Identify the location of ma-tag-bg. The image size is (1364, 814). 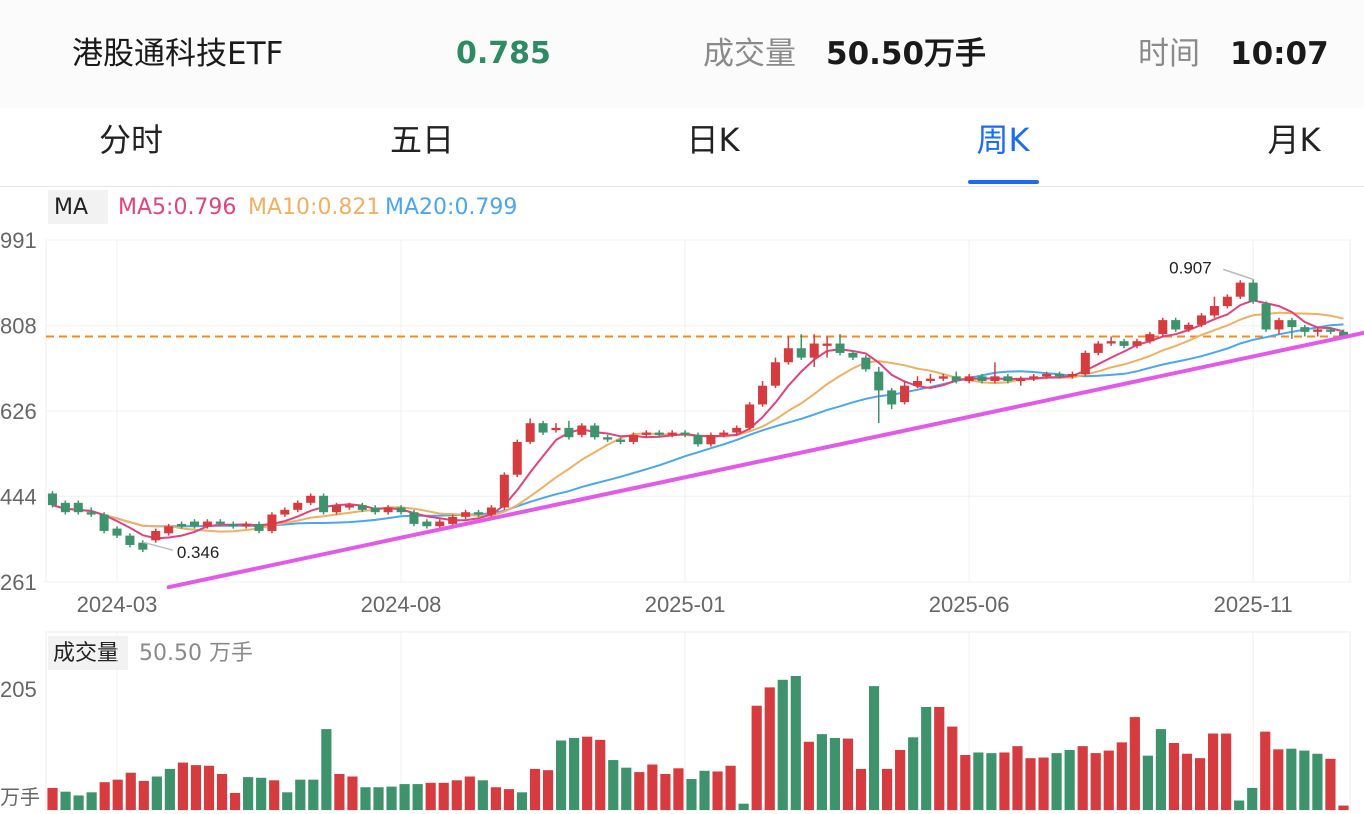
(78, 207).